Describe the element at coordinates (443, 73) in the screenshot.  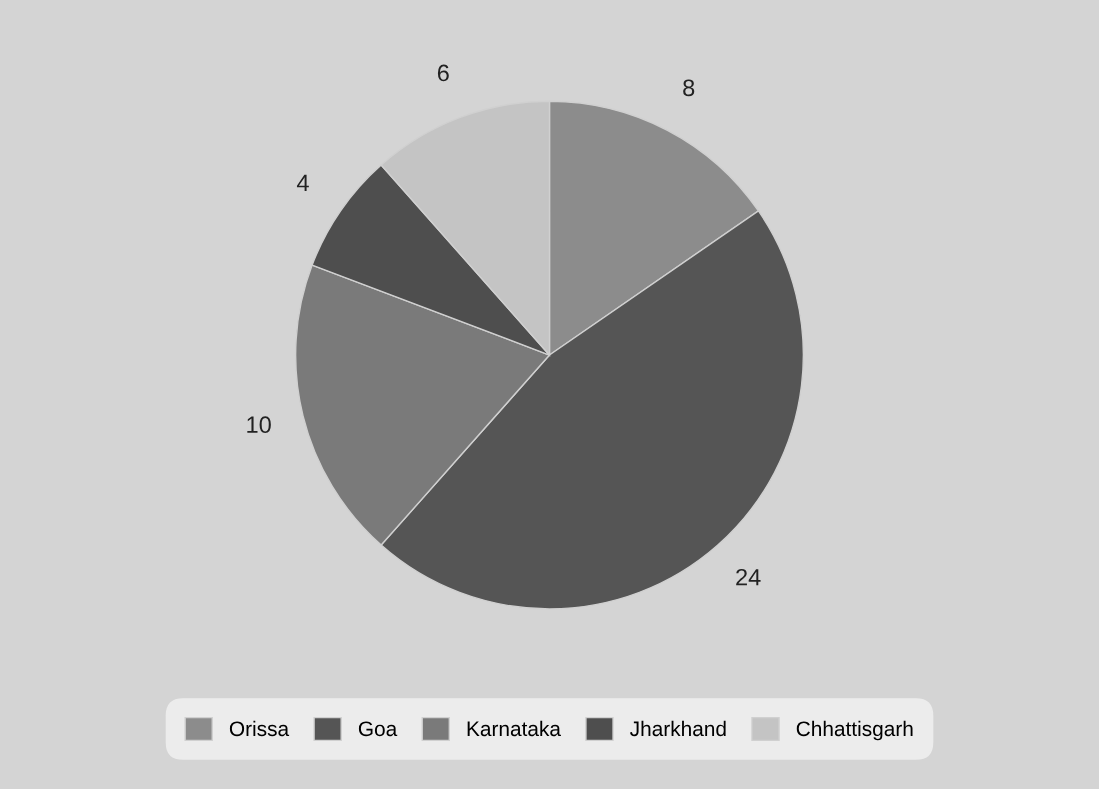
I see `data-label: 6` at that location.